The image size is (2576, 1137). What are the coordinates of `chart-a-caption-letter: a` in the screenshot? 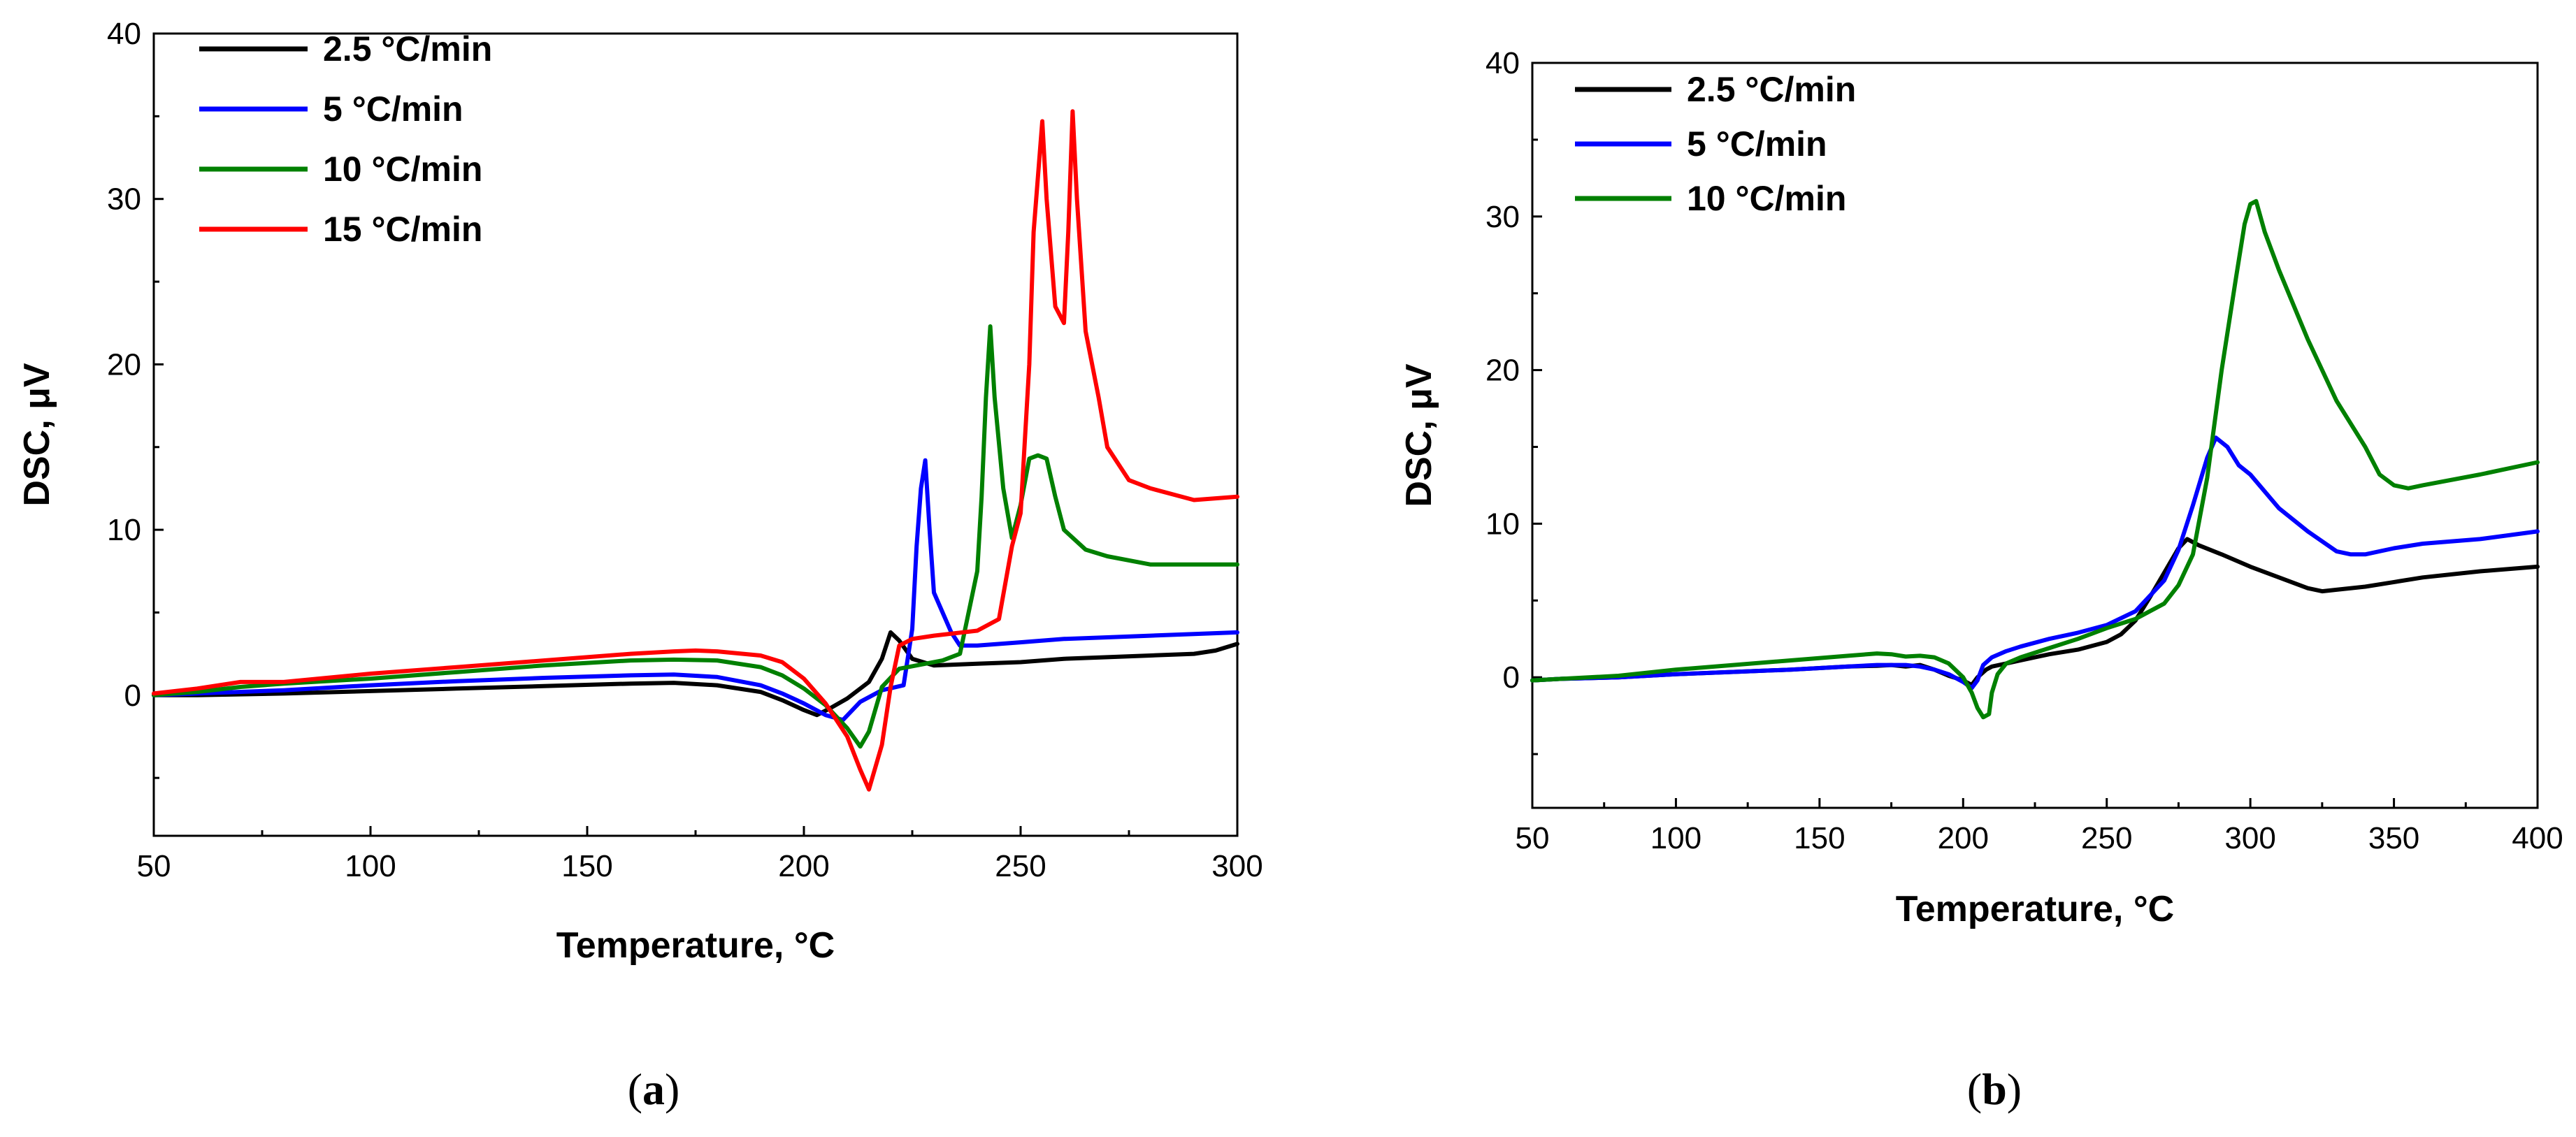 It's located at (653, 1089).